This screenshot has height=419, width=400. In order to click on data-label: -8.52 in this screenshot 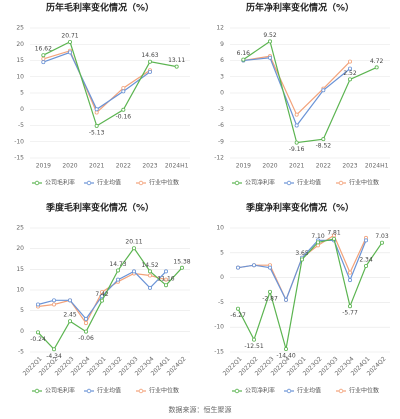, I will do `click(324, 146)`.